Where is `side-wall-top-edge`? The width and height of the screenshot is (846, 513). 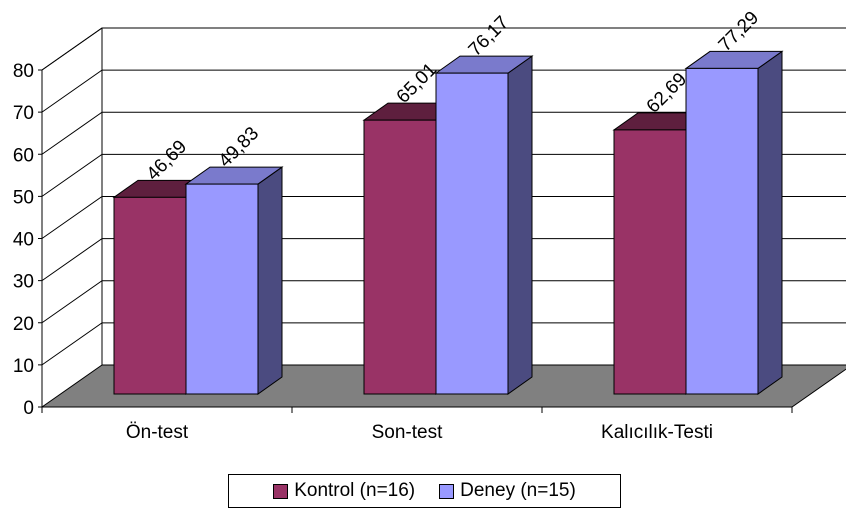
side-wall-top-edge is located at coordinates (72, 49).